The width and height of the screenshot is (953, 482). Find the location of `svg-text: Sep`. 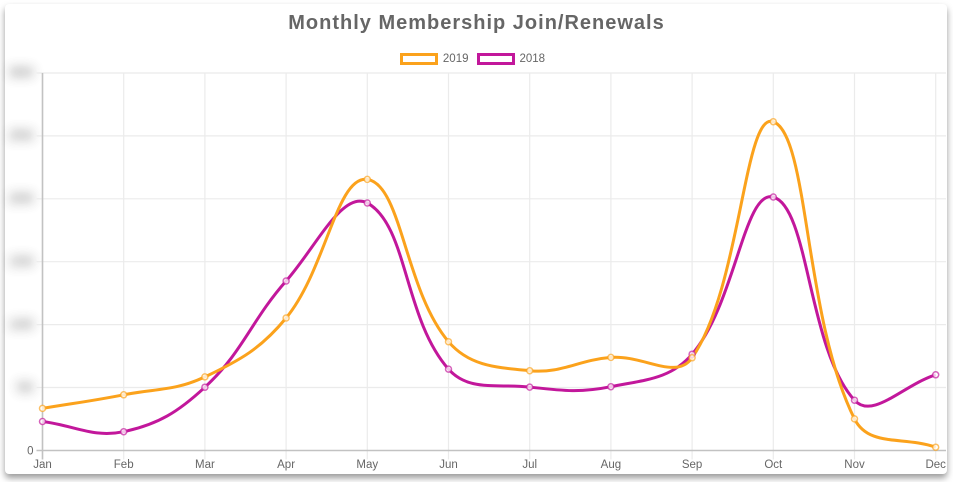

svg-text: Sep is located at coordinates (692, 465).